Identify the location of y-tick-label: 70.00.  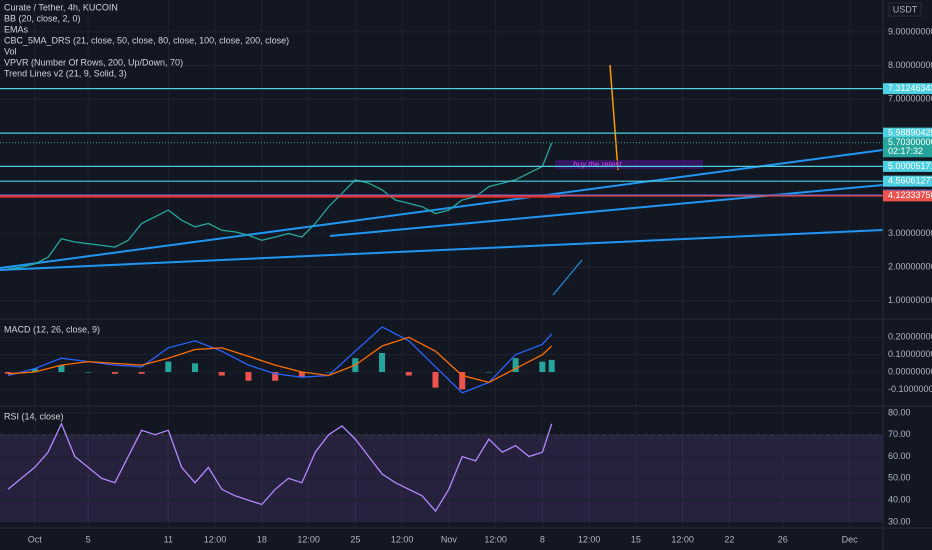
(899, 434).